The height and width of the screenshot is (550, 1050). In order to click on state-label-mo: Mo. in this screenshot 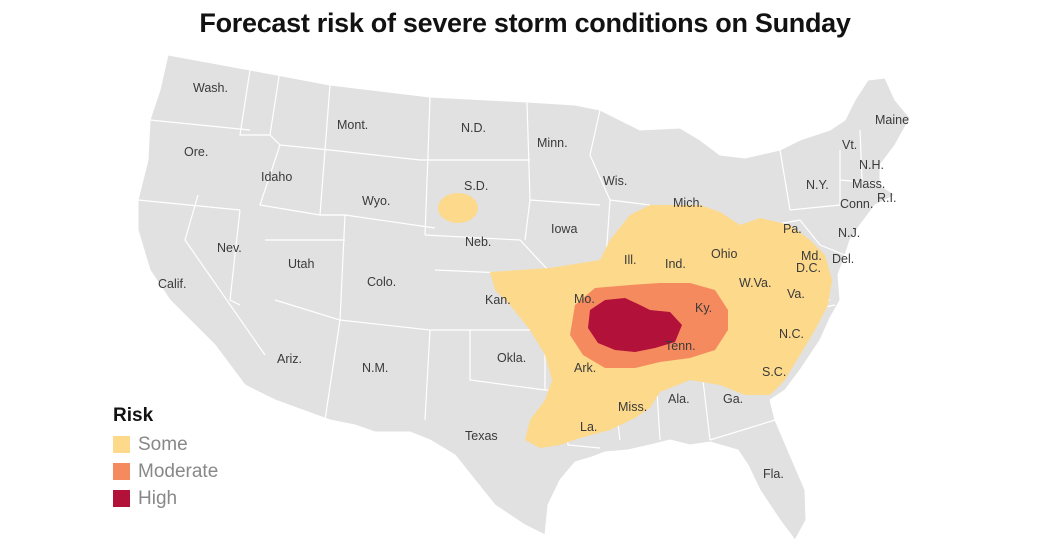, I will do `click(584, 299)`.